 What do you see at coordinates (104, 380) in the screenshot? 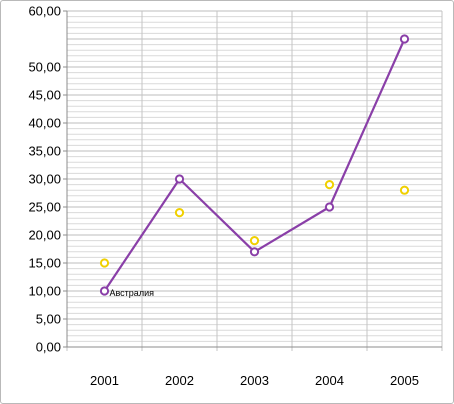
I see `x-tick-label: 2001` at bounding box center [104, 380].